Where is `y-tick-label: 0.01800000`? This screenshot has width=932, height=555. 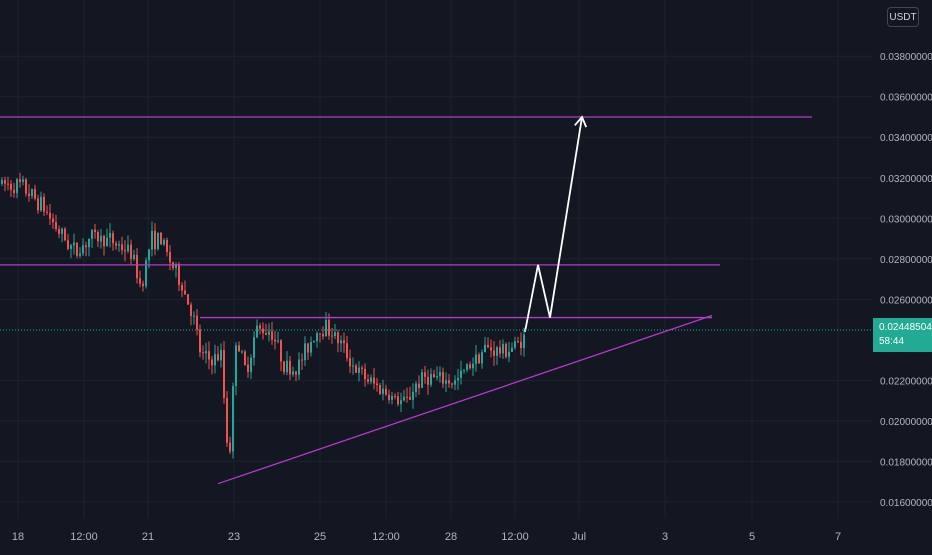
y-tick-label: 0.01800000 is located at coordinates (906, 462).